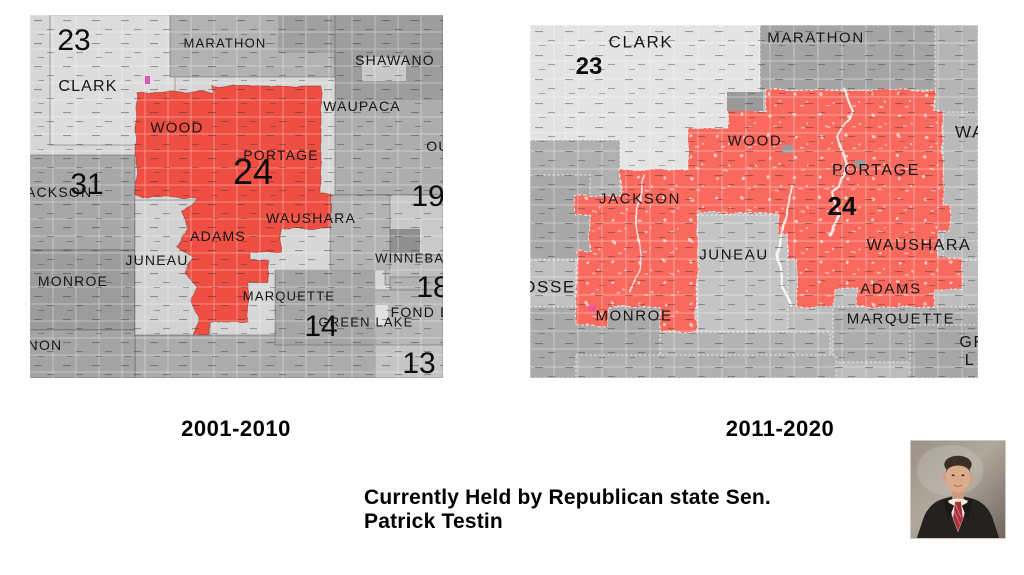 This screenshot has width=1024, height=575. What do you see at coordinates (966, 132) in the screenshot?
I see `county-label: WA` at bounding box center [966, 132].